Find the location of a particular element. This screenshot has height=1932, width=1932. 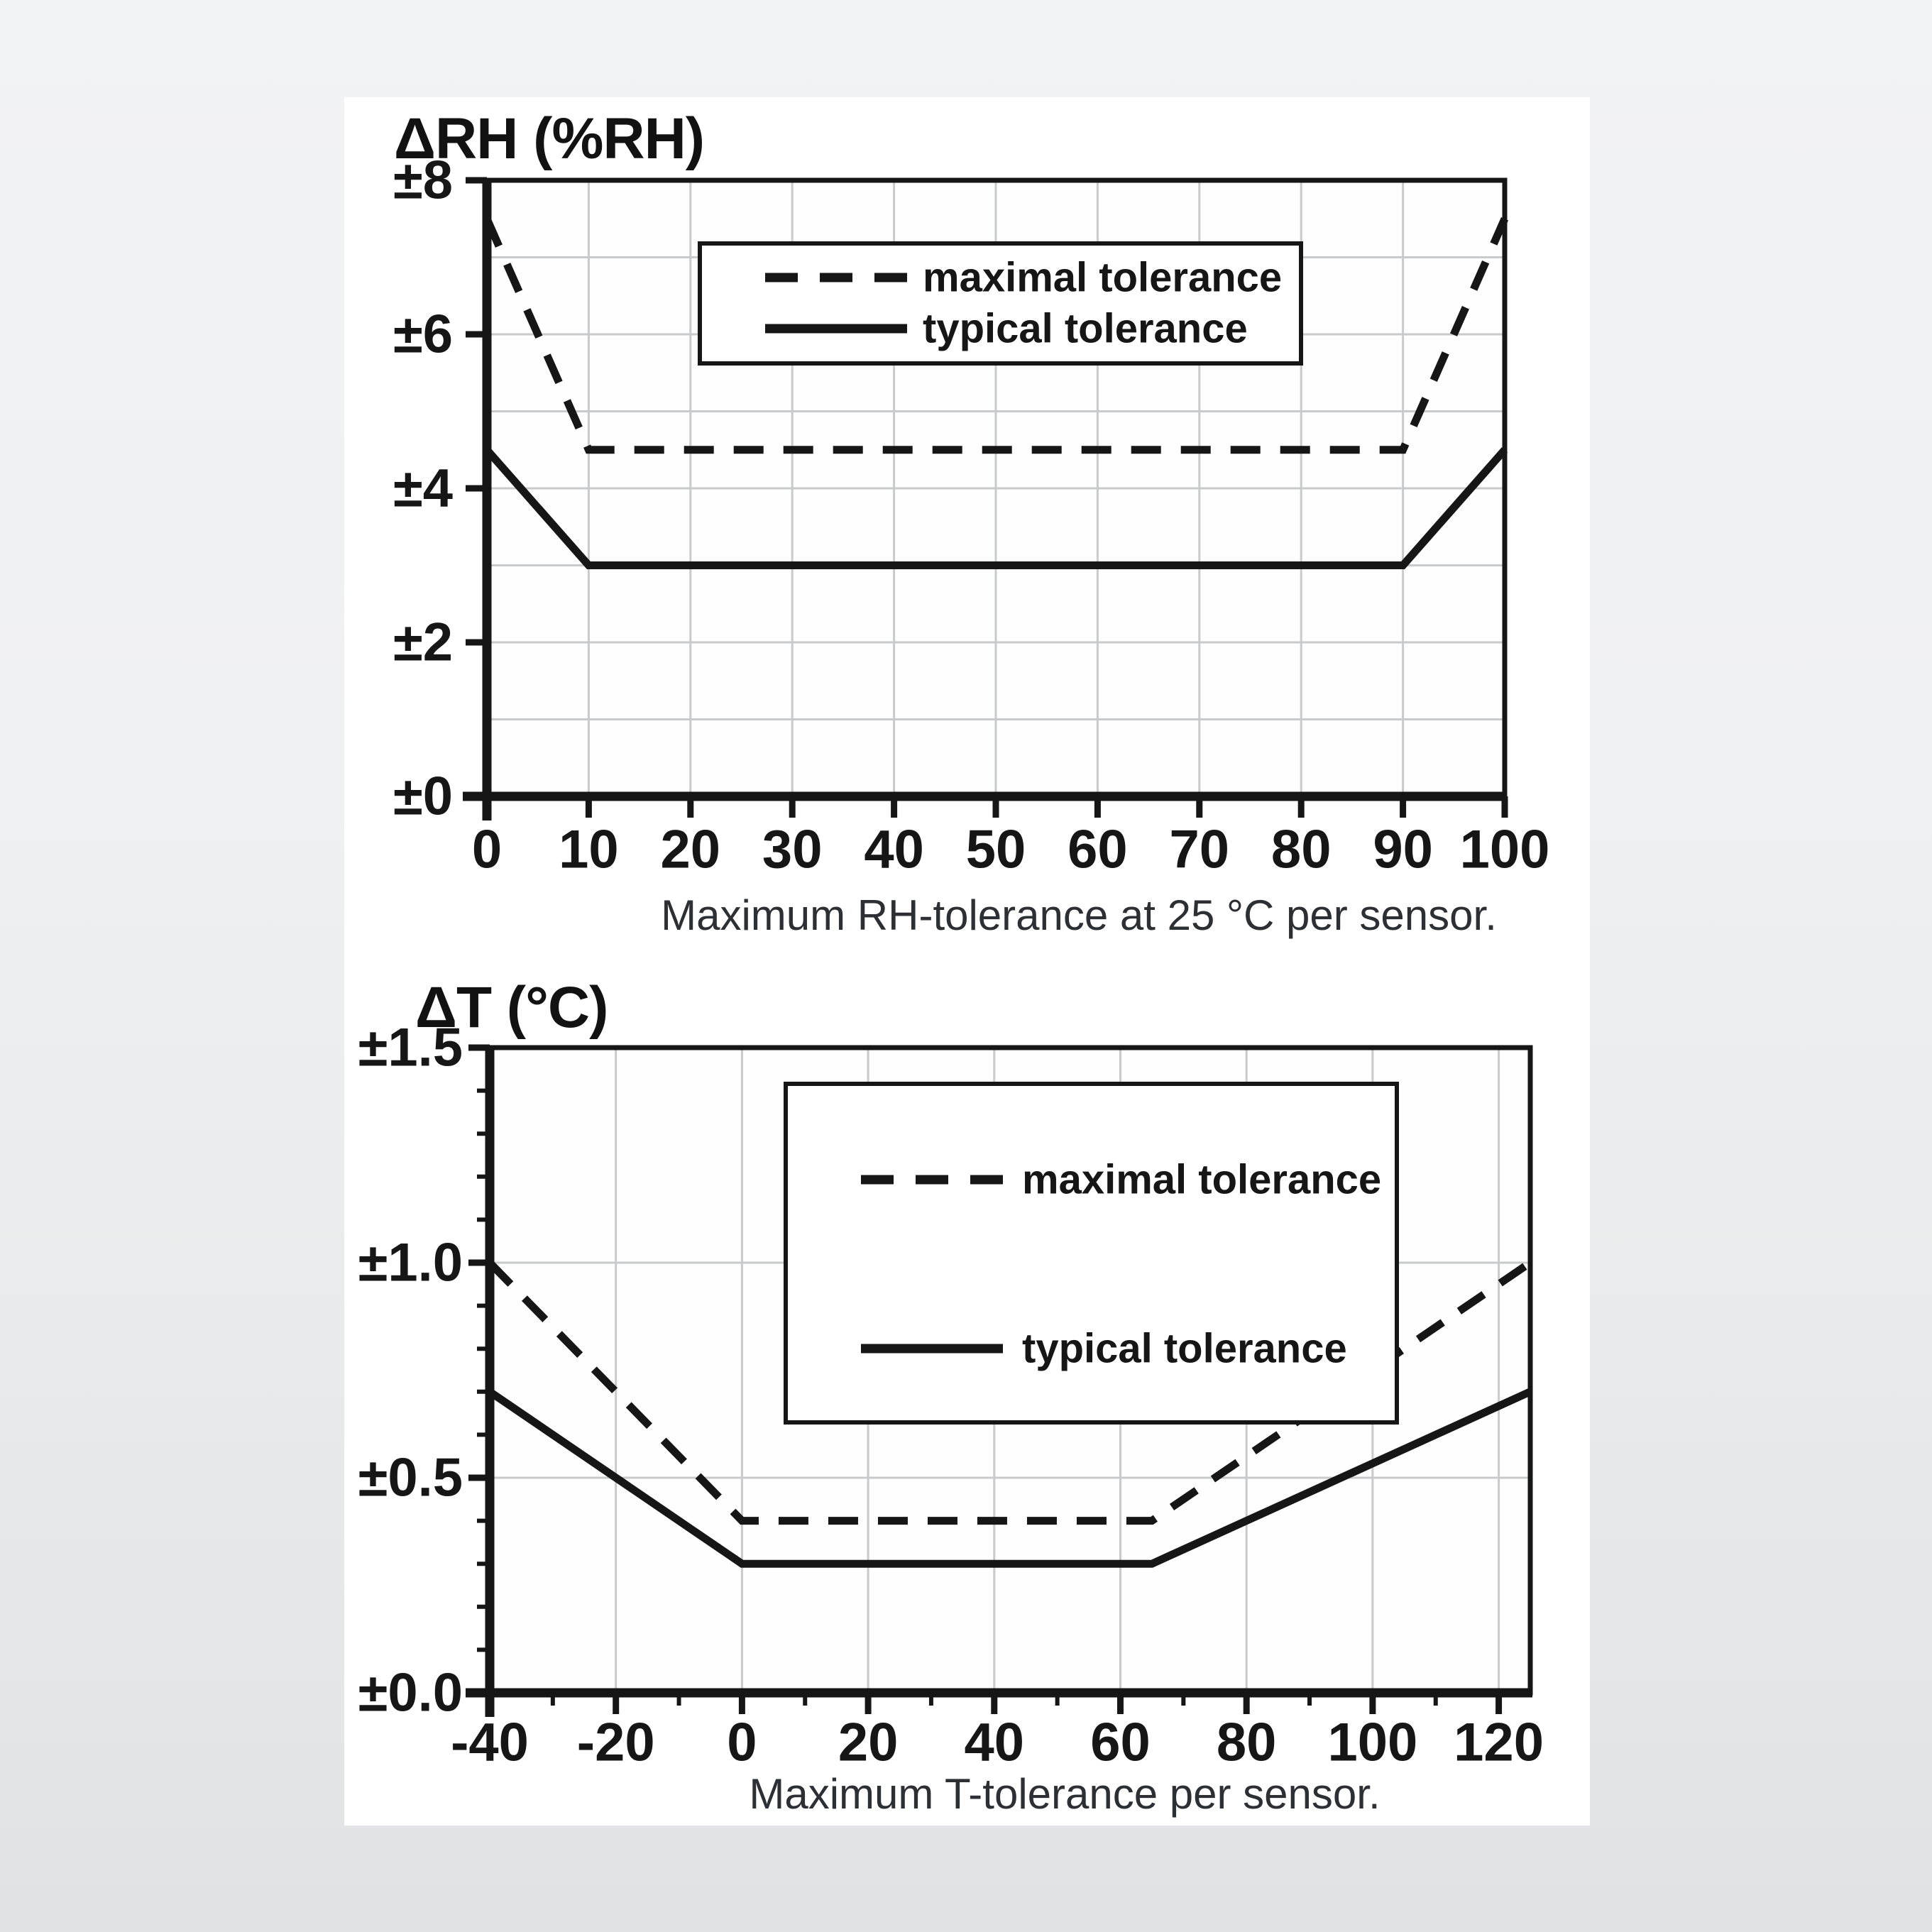

rh-legend: maximal tolerance typical tolerance is located at coordinates (1001, 303).